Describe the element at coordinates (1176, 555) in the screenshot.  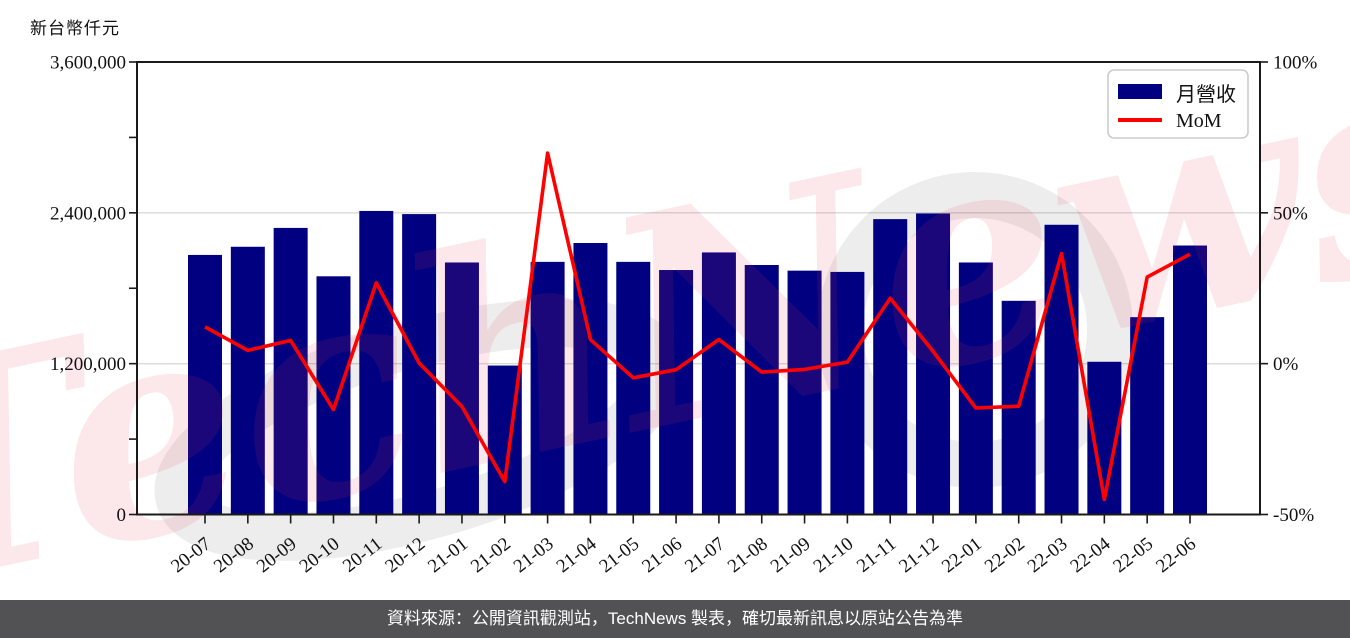
I see `x-tick-label: 22-06` at that location.